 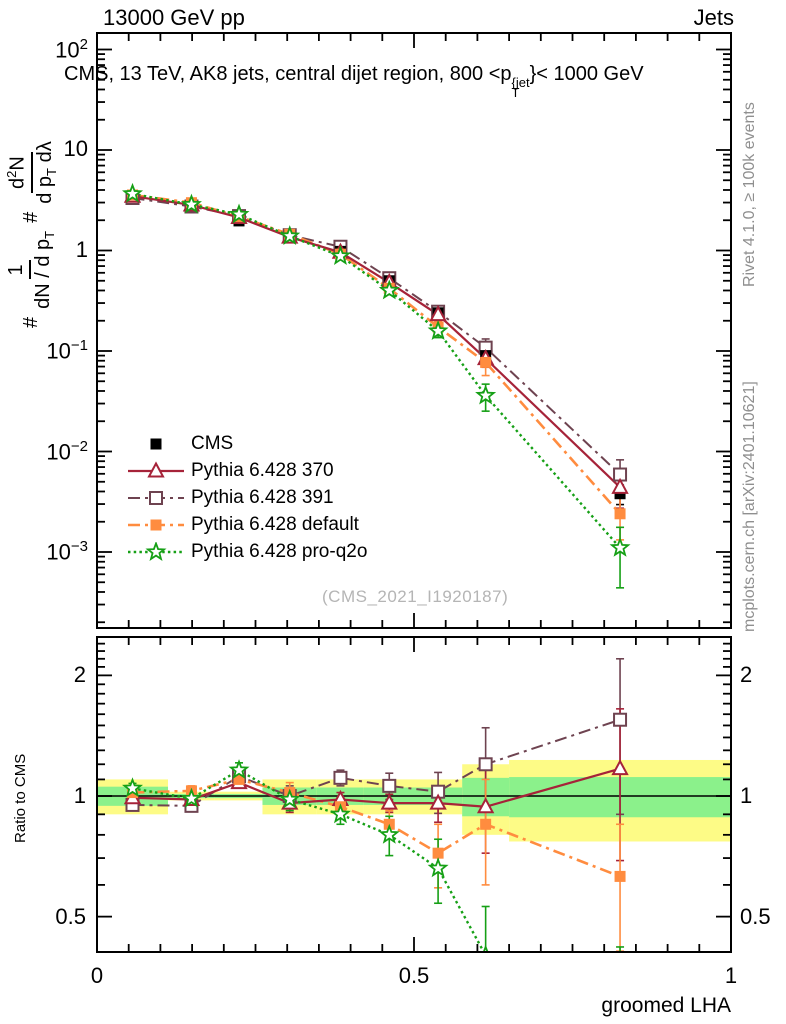 I want to click on y-axis-tick-label: 10², so click(x=71, y=48).